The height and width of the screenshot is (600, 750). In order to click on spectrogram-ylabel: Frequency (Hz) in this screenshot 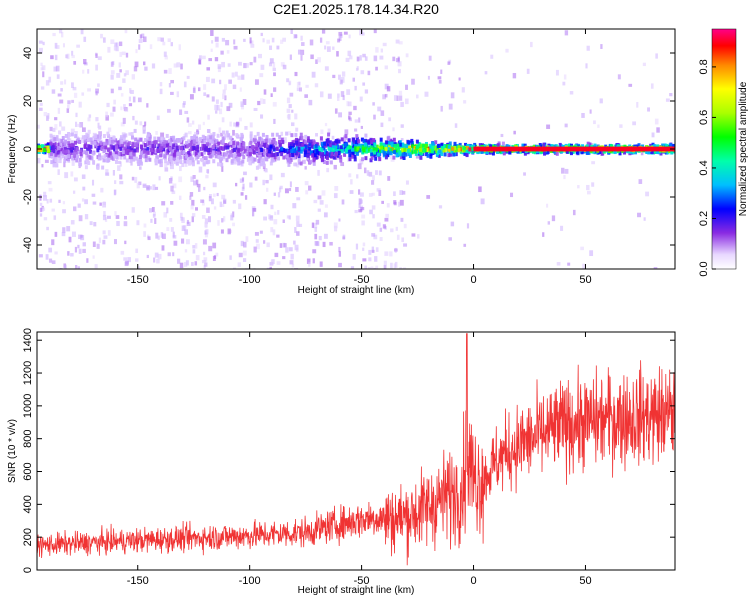, I will do `click(12, 149)`.